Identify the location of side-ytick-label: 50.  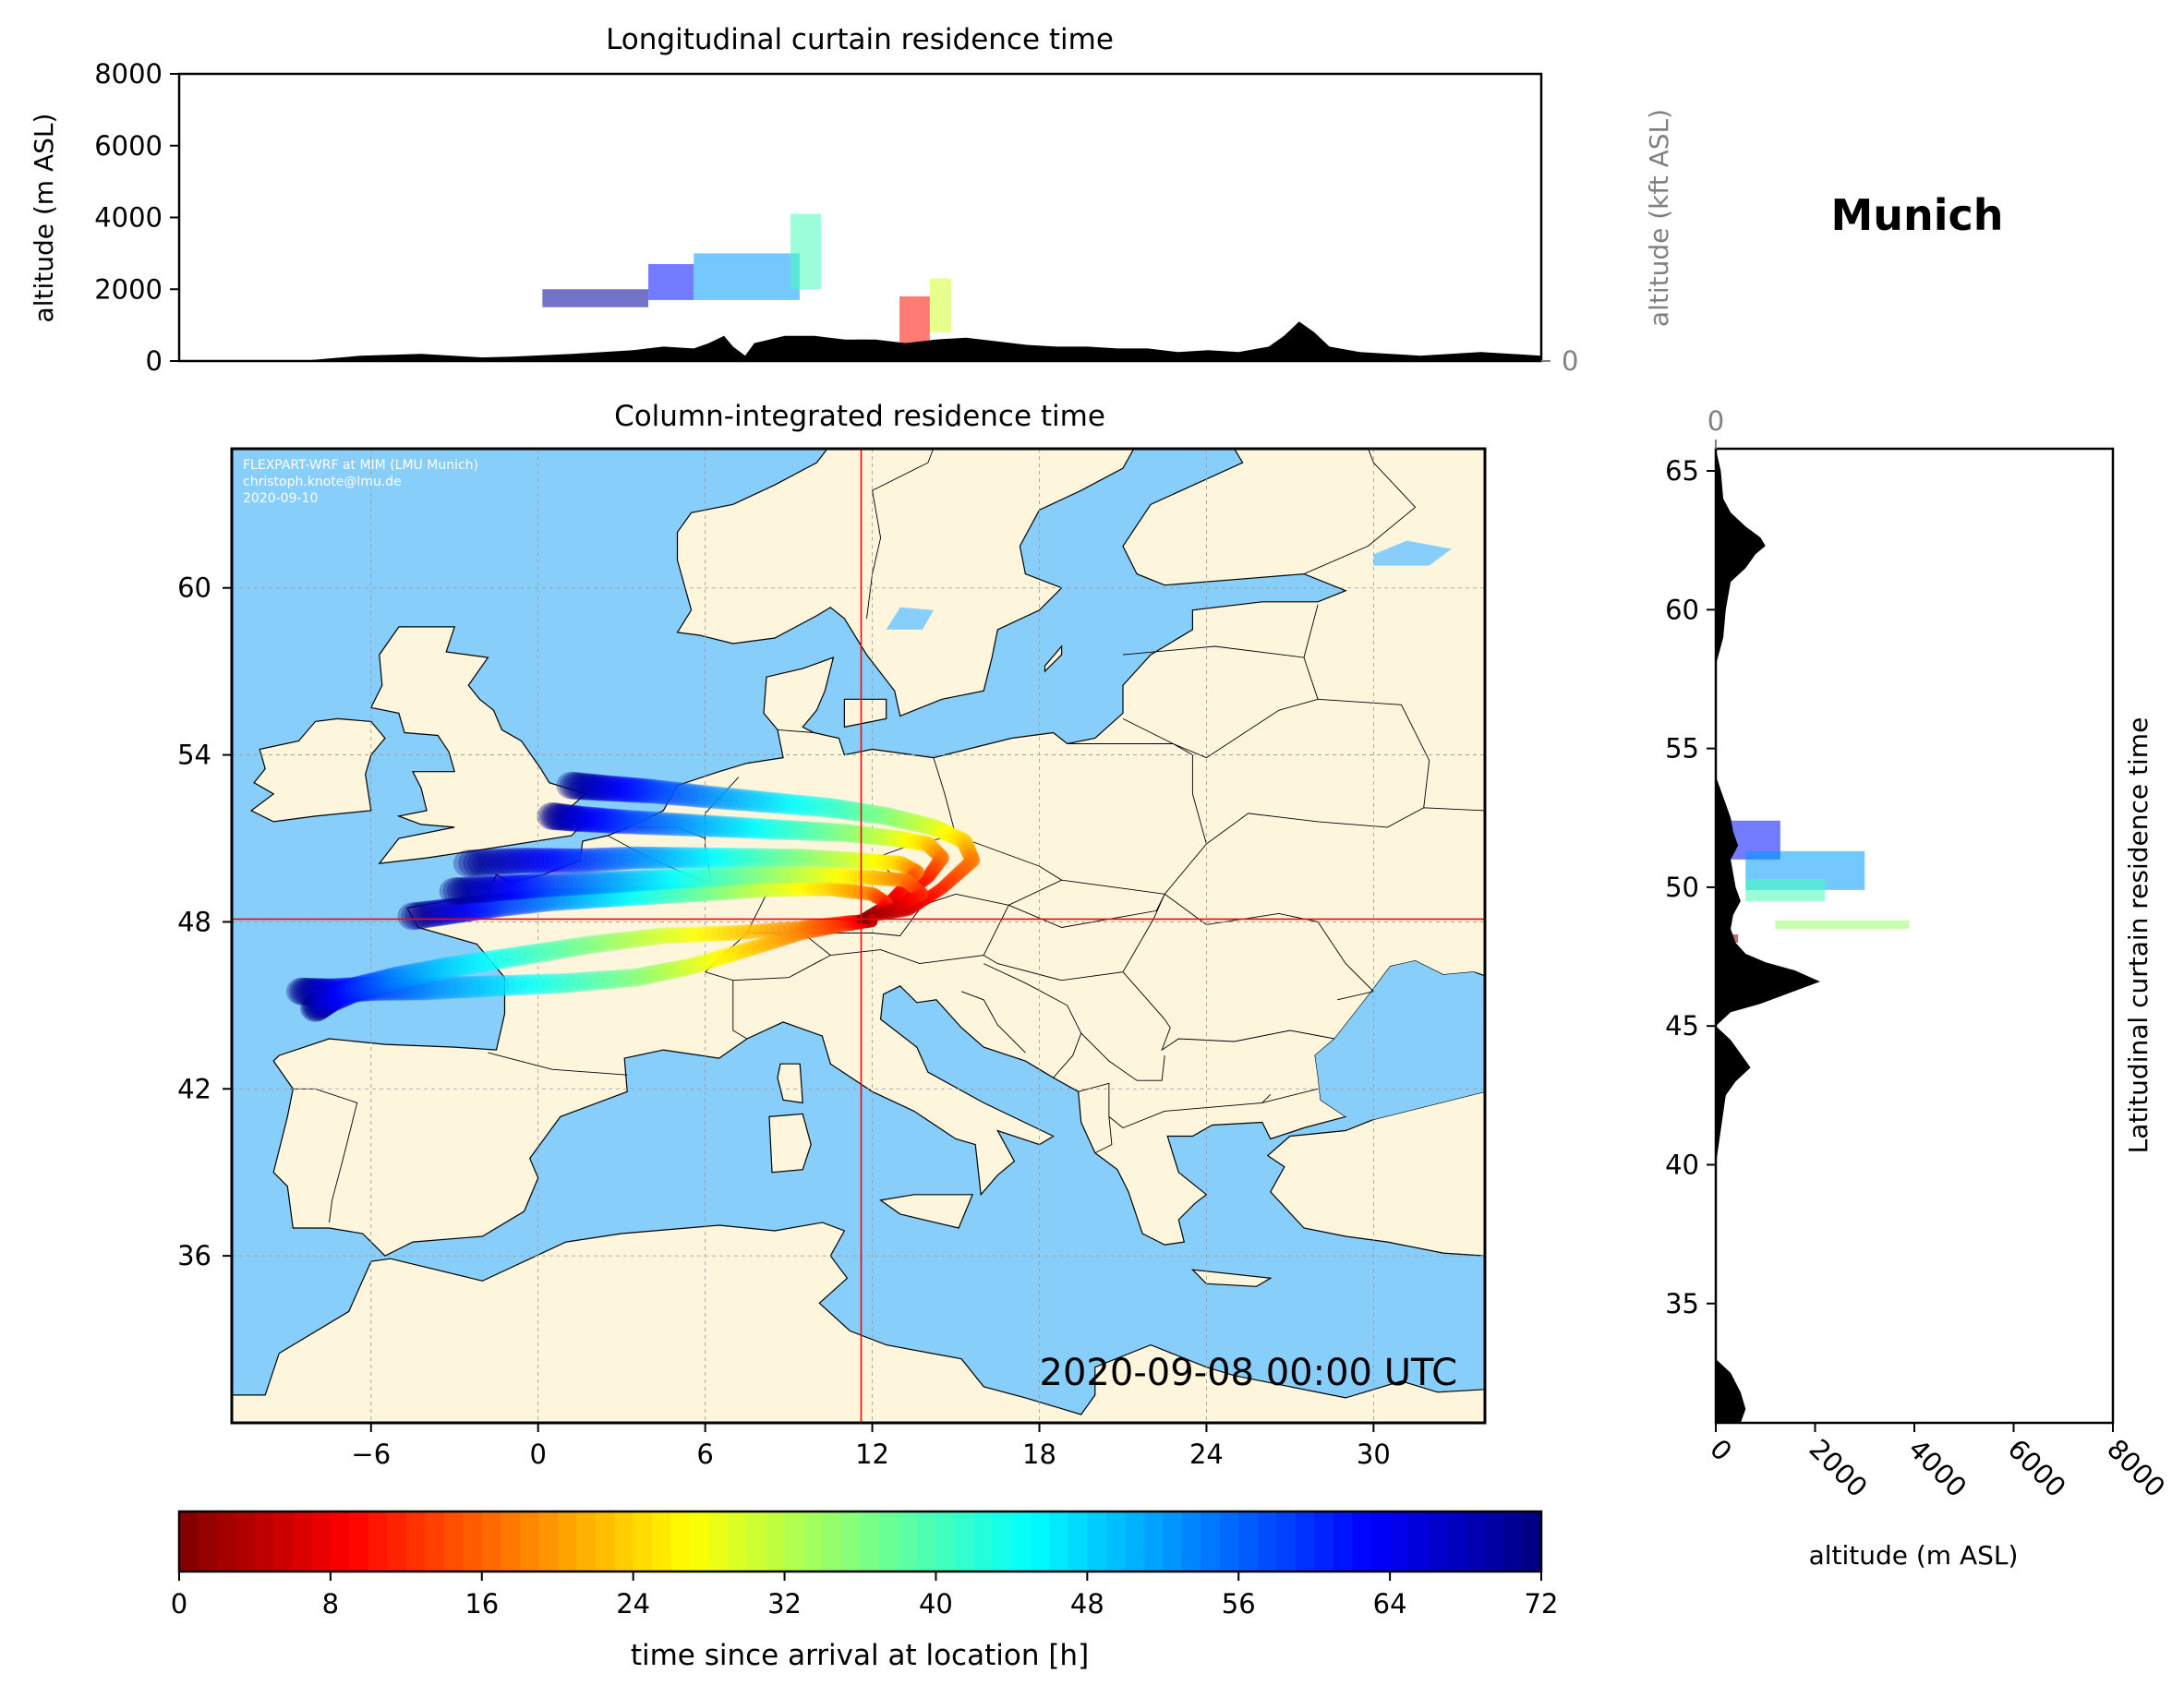
(1682, 887).